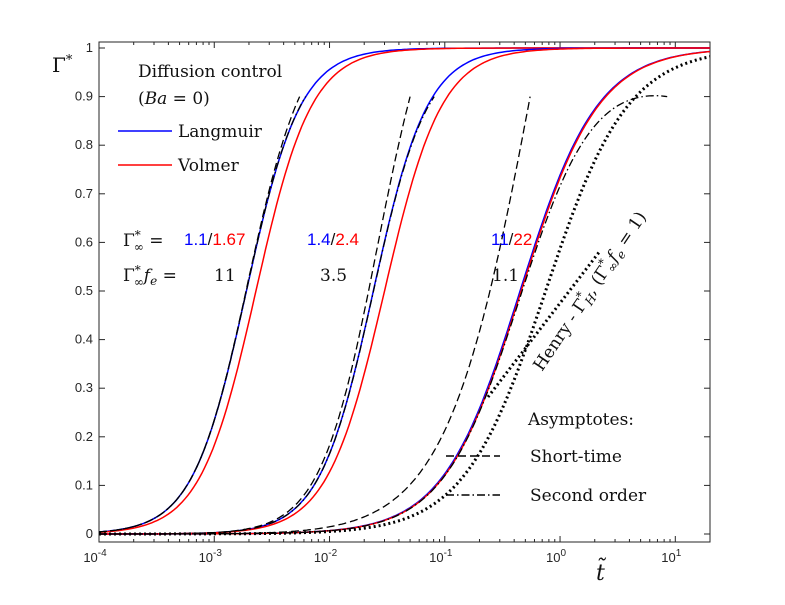  Describe the element at coordinates (95, 556) in the screenshot. I see `x-tick-label: 10⁻⁴` at that location.